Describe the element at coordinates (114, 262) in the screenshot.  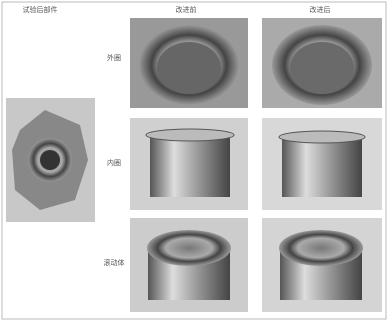
I see `row-label: 滚动体` at that location.